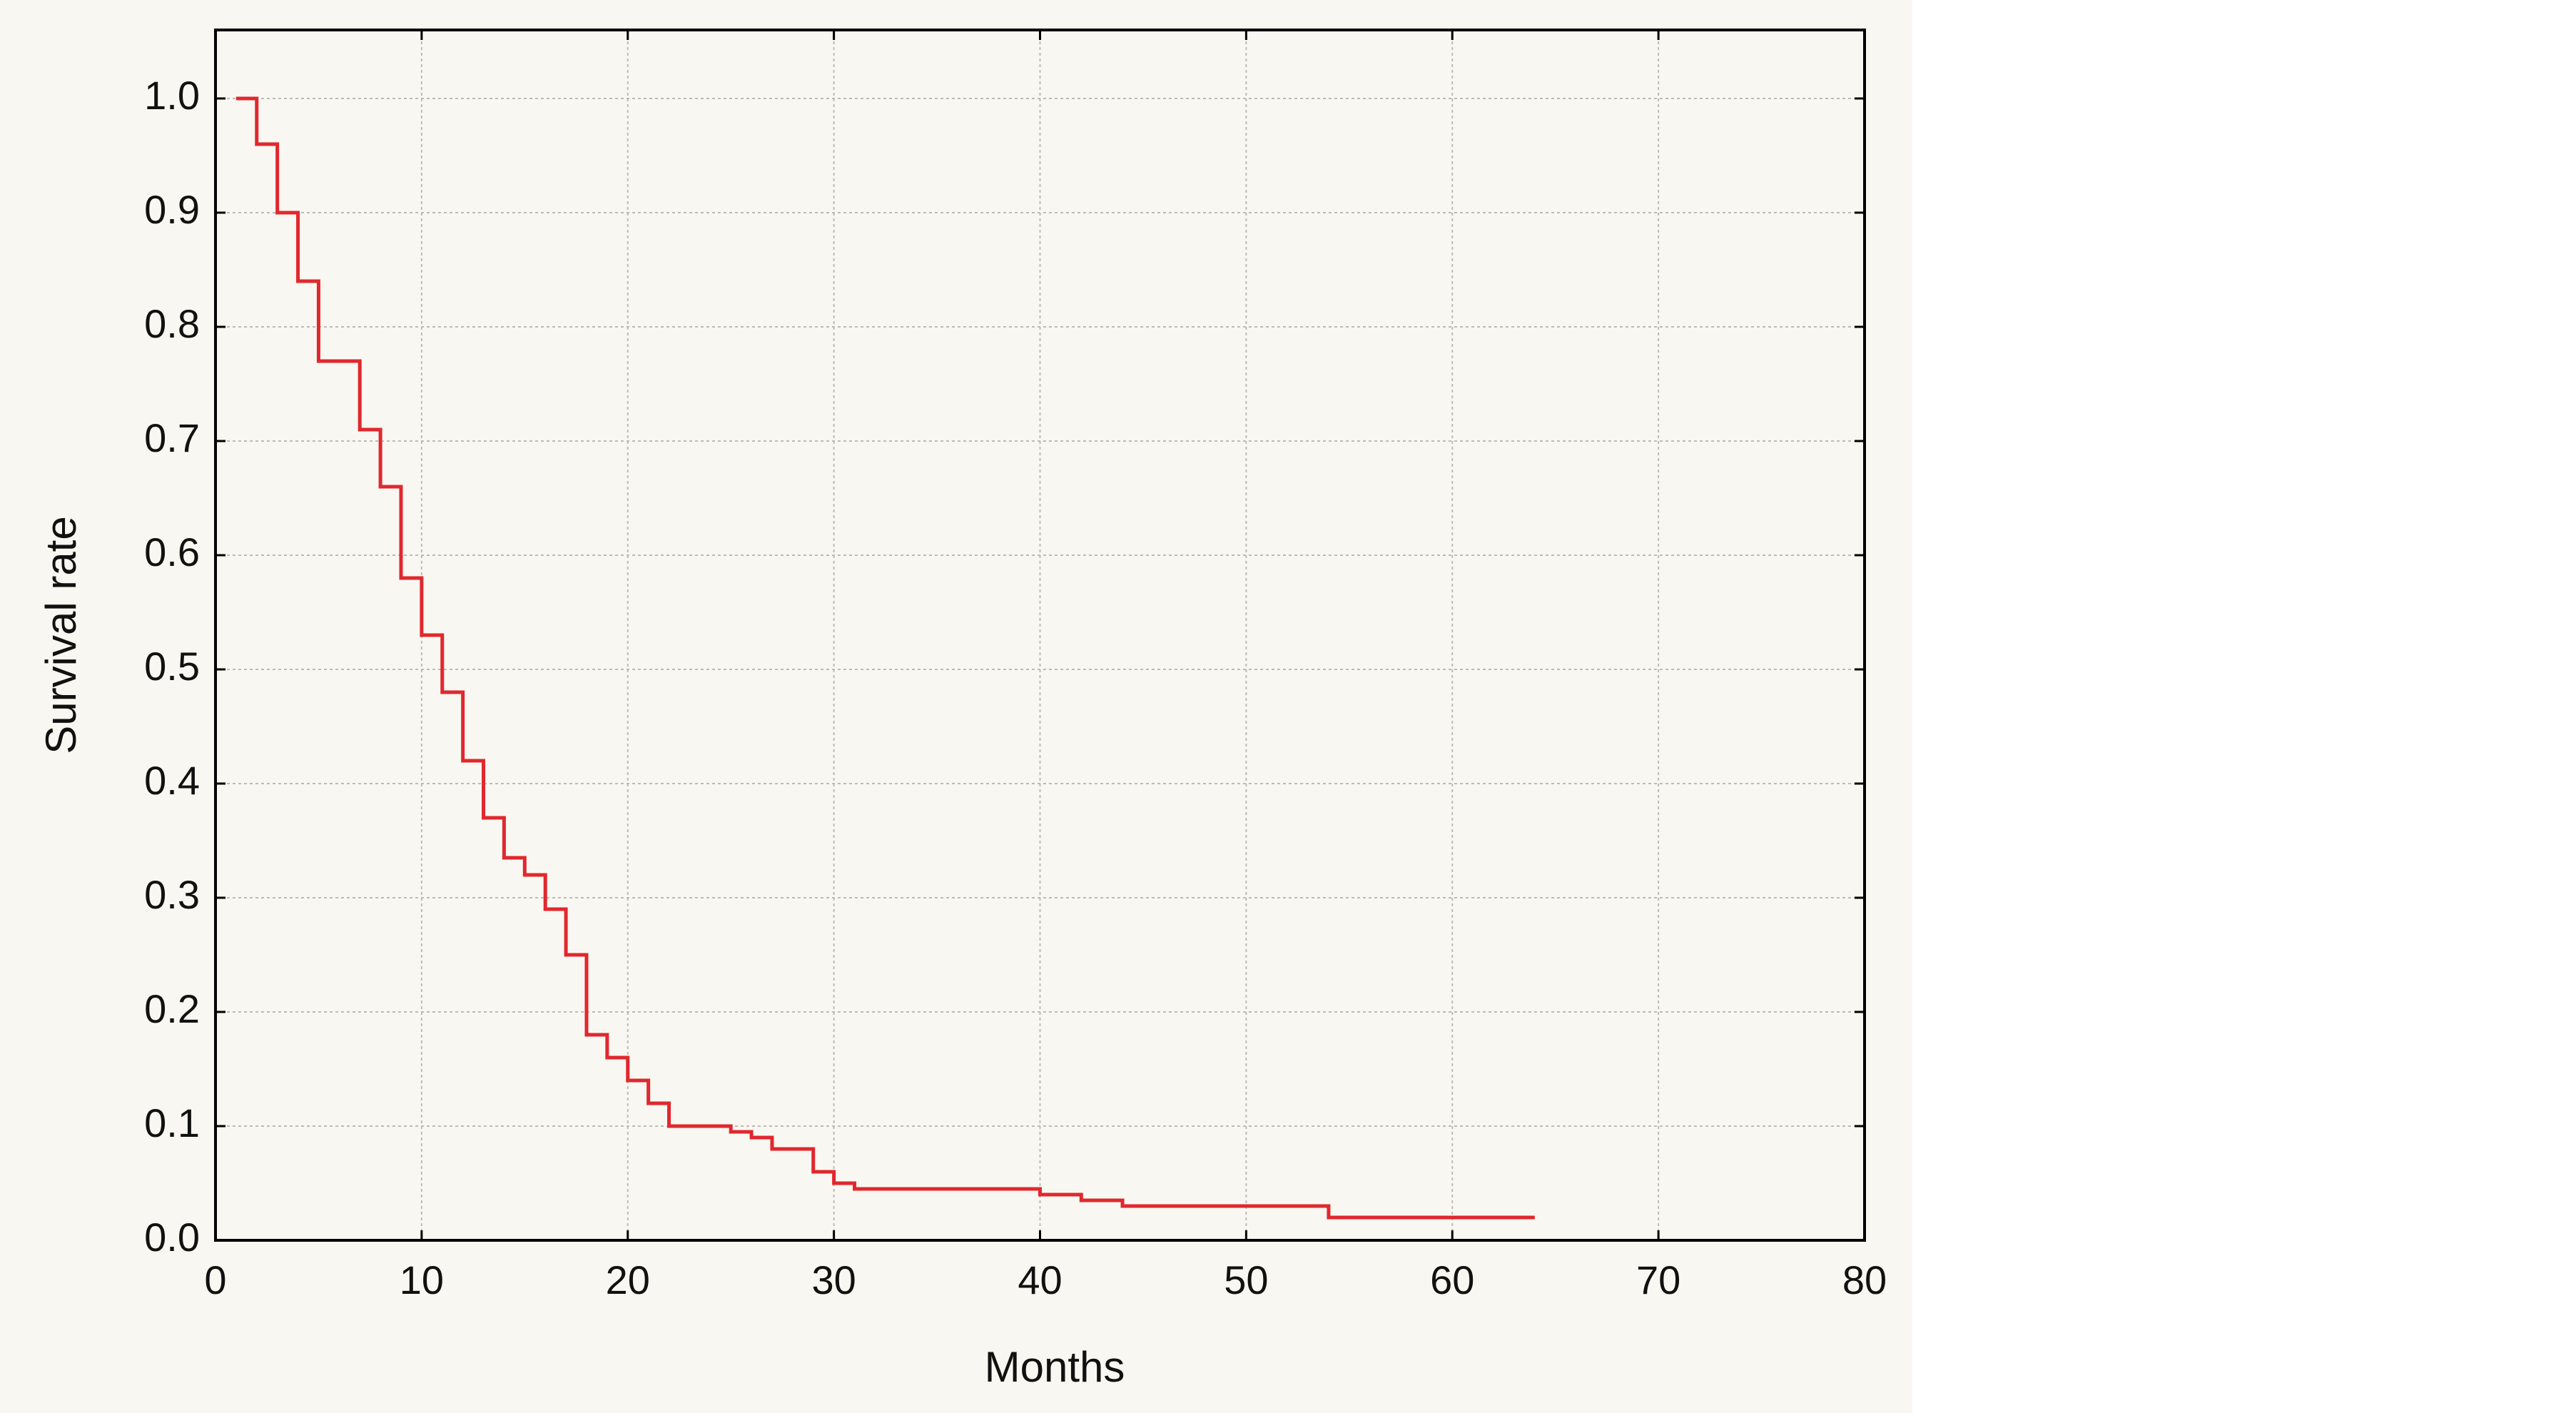  I want to click on x-tick-label: 60, so click(1452, 1279).